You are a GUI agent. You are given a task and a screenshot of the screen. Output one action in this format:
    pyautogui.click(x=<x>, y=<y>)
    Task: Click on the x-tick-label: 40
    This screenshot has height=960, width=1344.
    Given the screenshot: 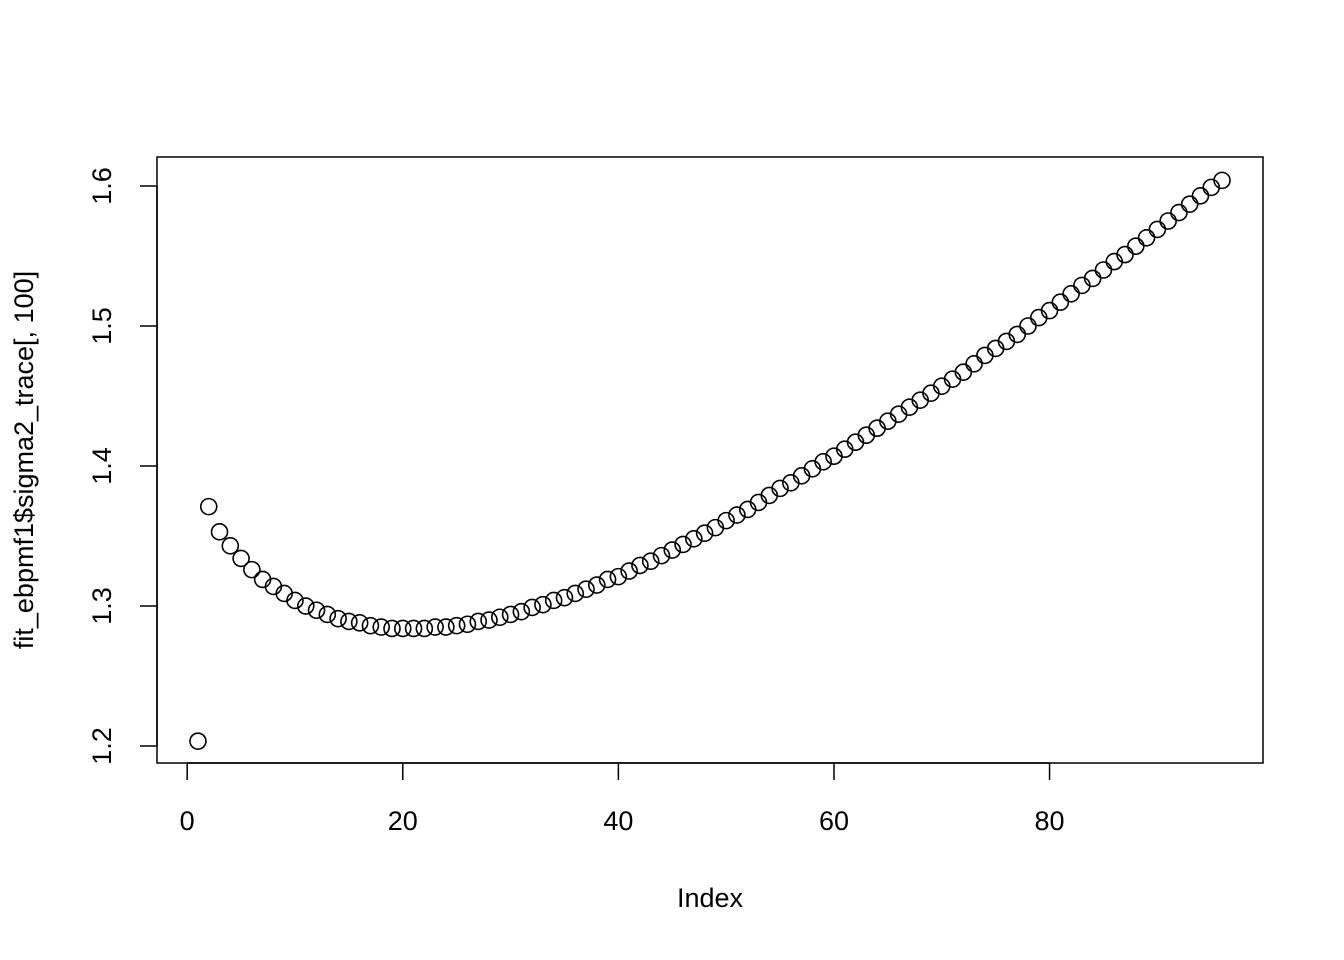 What is the action you would take?
    pyautogui.click(x=618, y=821)
    